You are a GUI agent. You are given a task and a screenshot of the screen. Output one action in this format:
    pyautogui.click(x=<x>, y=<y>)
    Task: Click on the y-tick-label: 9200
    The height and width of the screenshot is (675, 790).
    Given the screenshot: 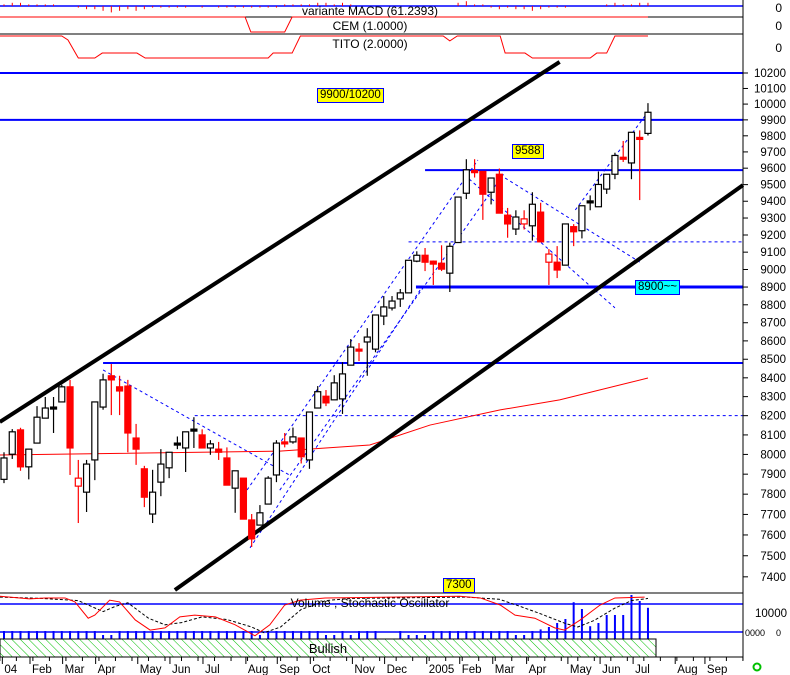 What is the action you would take?
    pyautogui.click(x=773, y=236)
    